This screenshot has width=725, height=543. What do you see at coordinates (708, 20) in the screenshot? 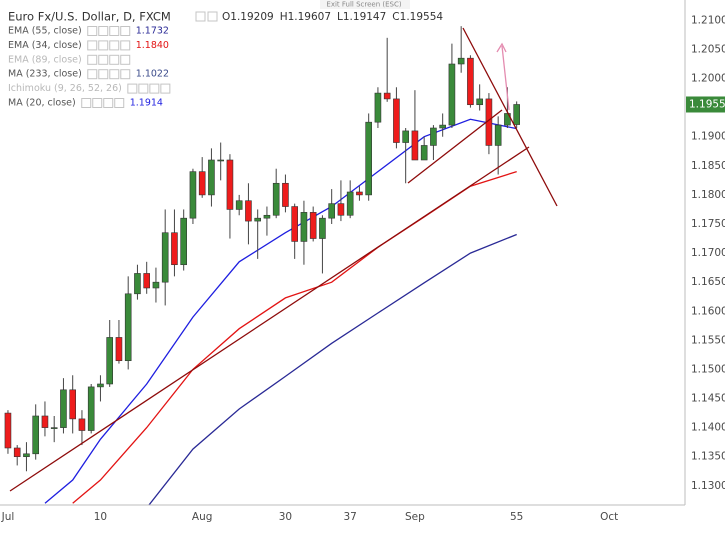
I see `y-tick-label: 1.21000` at bounding box center [708, 20].